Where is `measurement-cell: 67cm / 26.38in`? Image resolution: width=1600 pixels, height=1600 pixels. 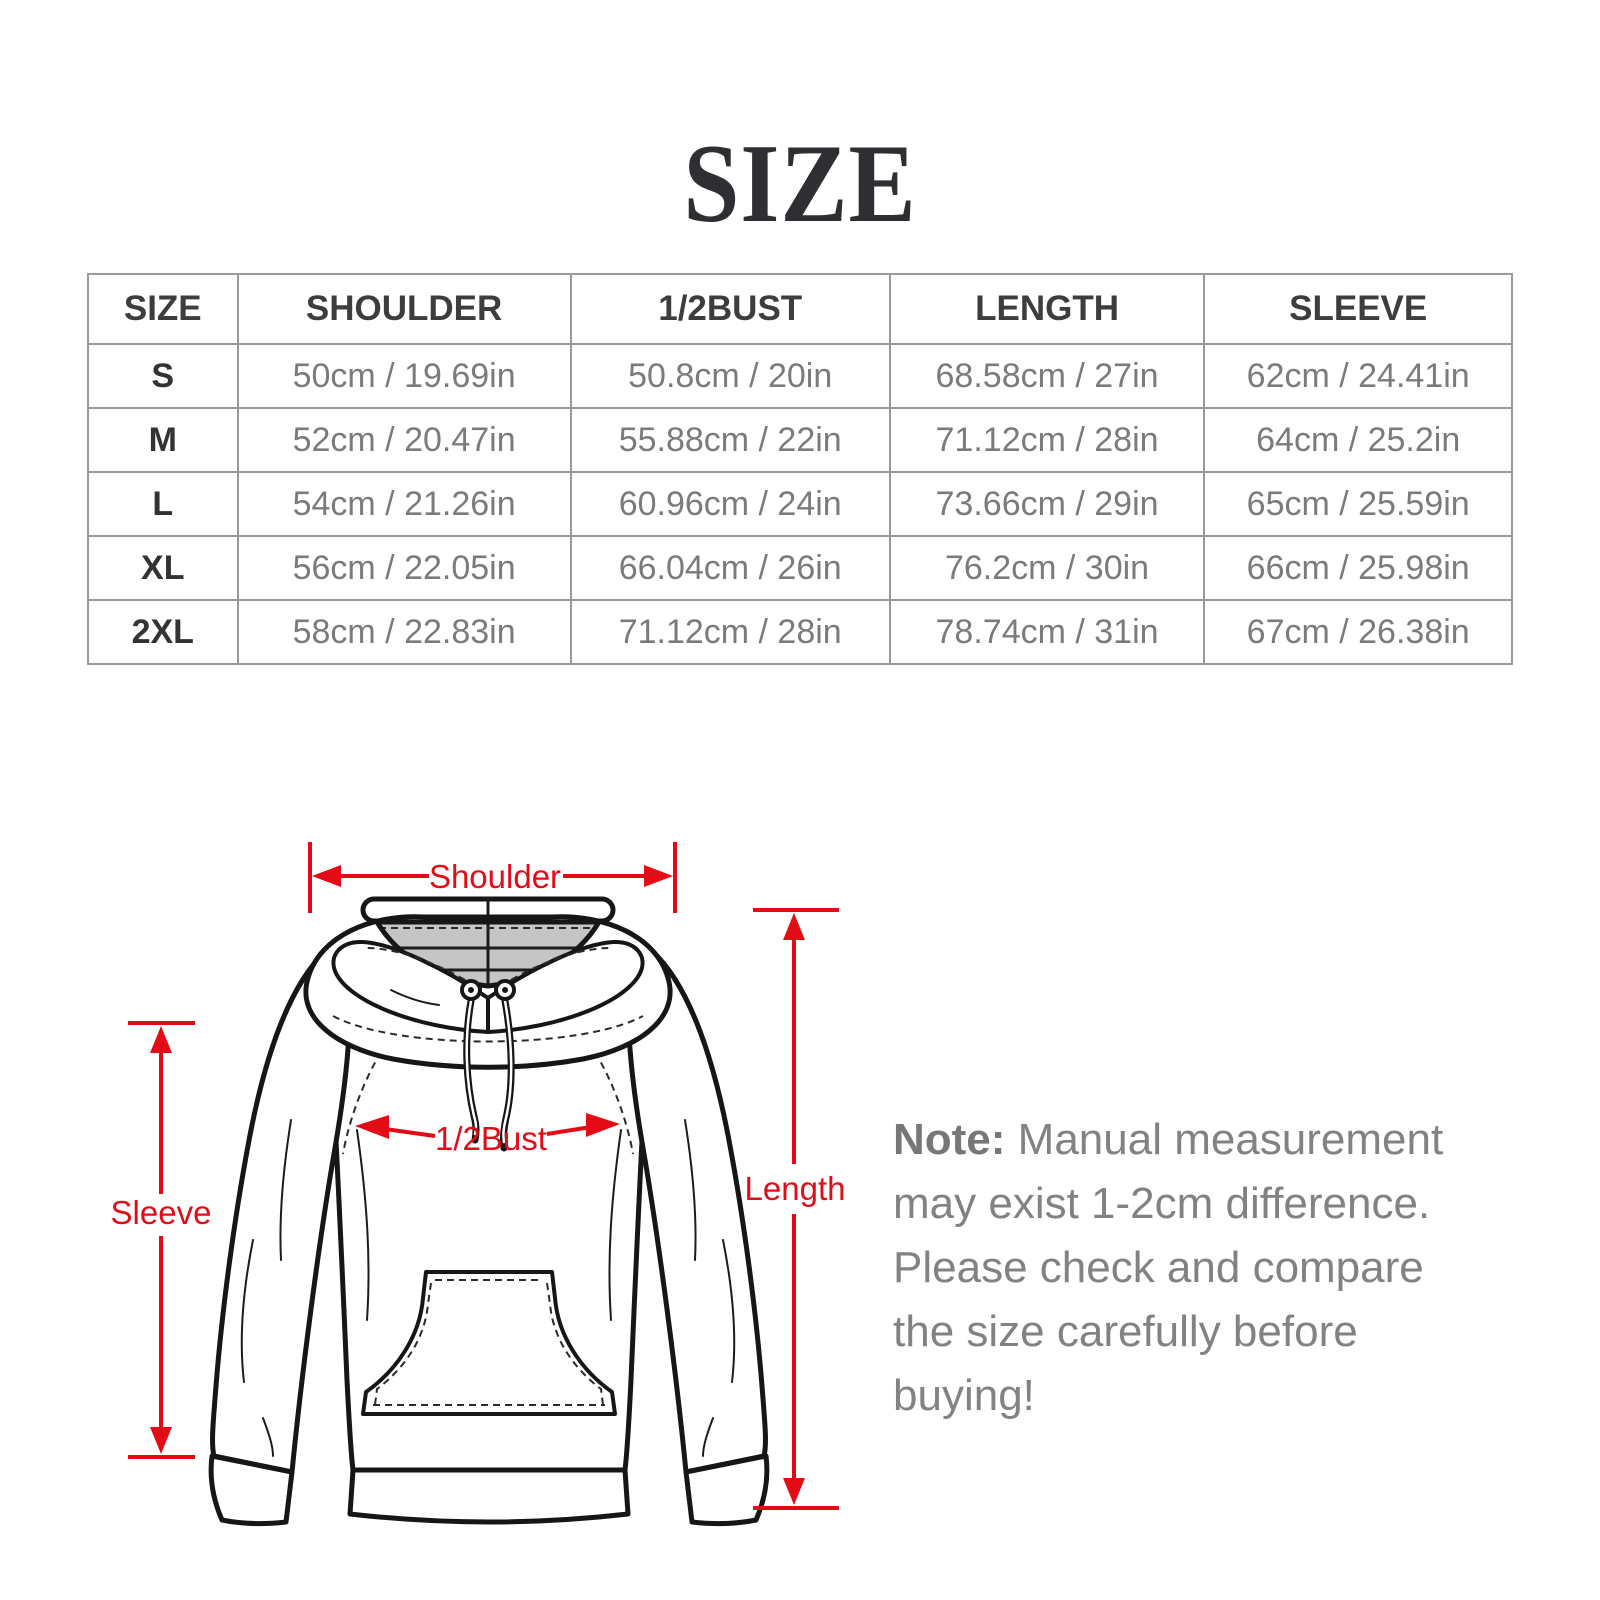 measurement-cell: 67cm / 26.38in is located at coordinates (1358, 632).